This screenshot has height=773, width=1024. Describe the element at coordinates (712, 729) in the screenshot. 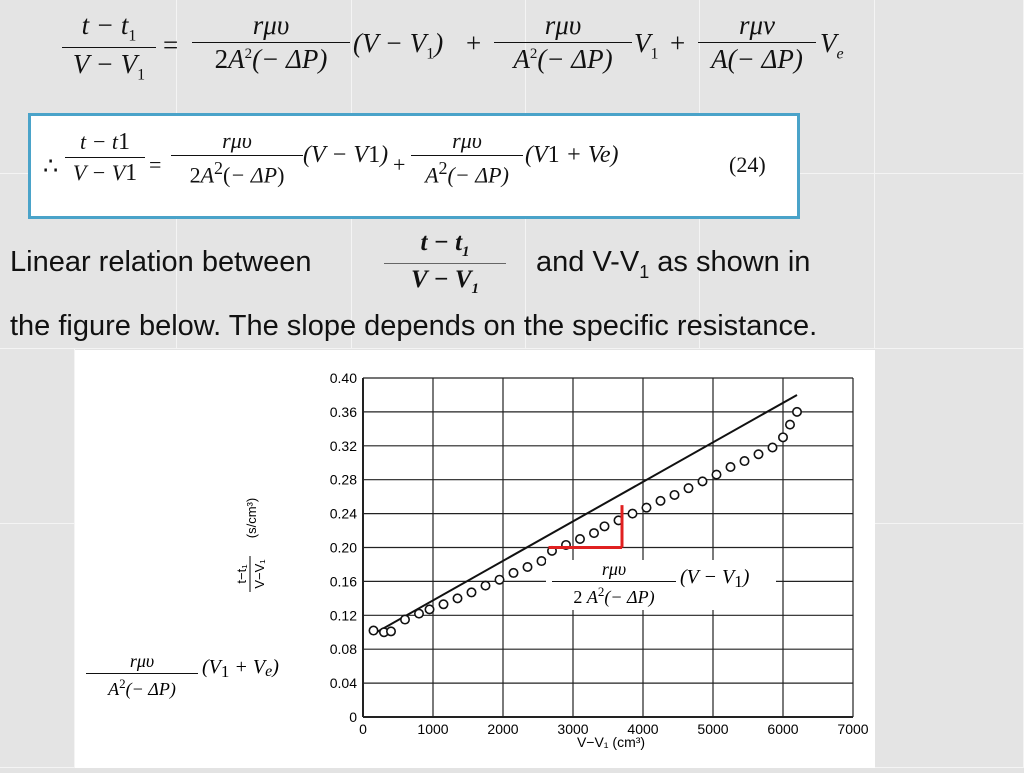

I see `x-tick-label: 5000` at that location.